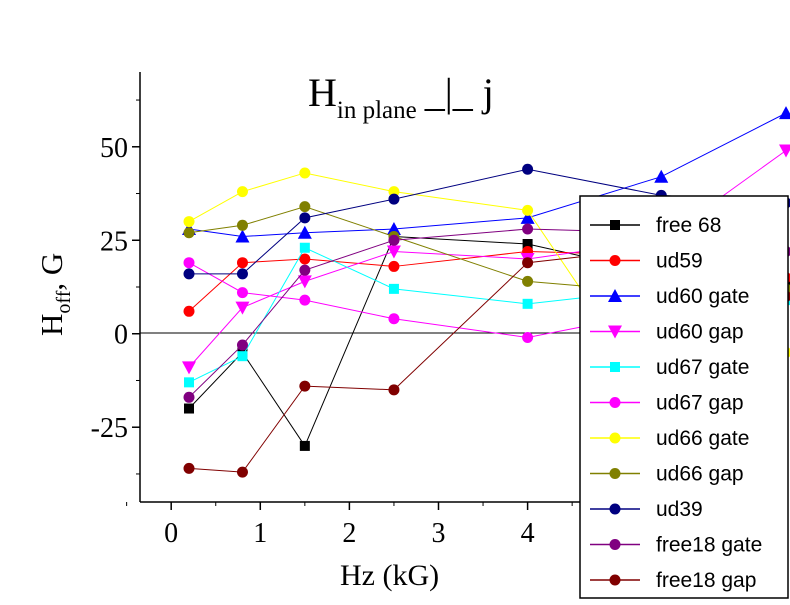 The height and width of the screenshot is (605, 790). I want to click on chart-title: Hin plane _|_ j, so click(401, 97).